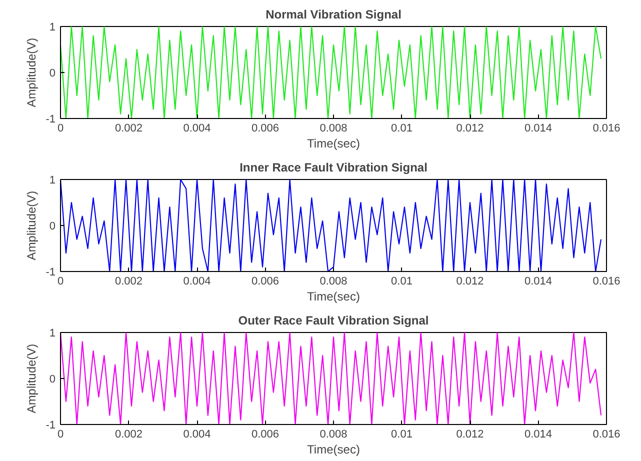 The image size is (641, 461). Describe the element at coordinates (334, 167) in the screenshot. I see `chart-title: Inner Race Fault Vibration Signal` at that location.